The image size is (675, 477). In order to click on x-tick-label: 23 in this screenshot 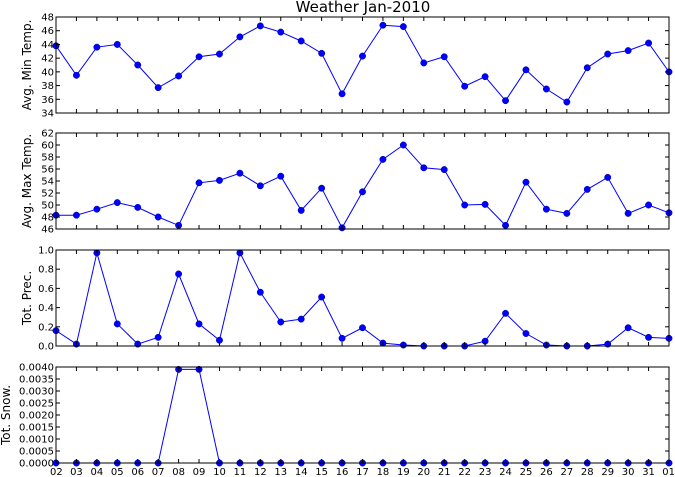, I will do `click(485, 472)`.